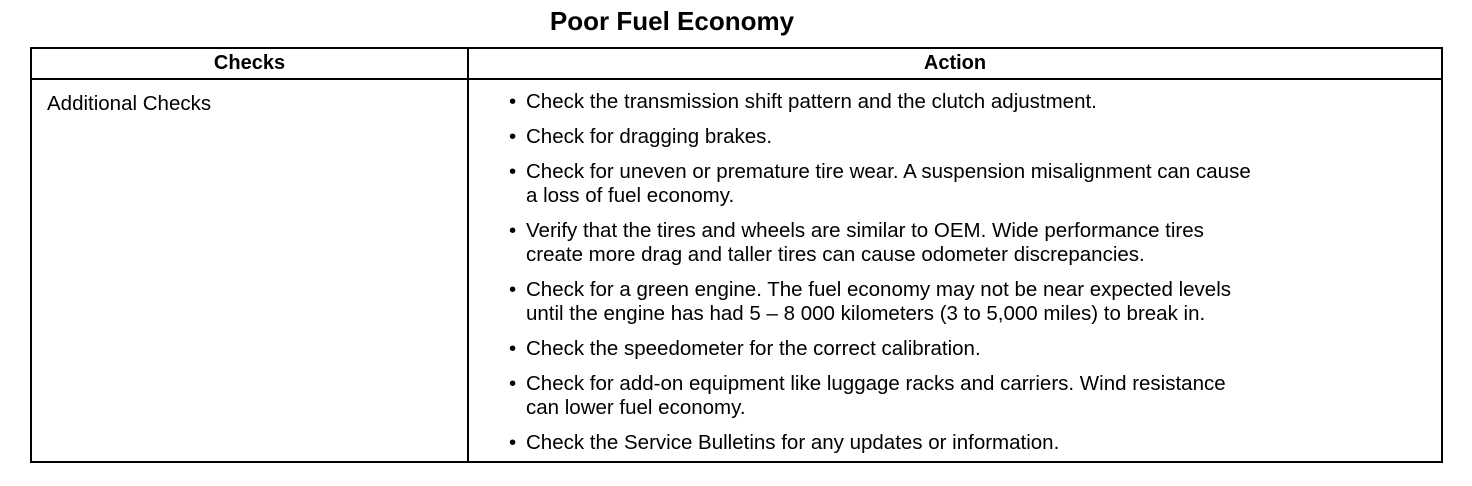 This screenshot has height=486, width=1472. I want to click on column-header-checks: Checks, so click(249, 63).